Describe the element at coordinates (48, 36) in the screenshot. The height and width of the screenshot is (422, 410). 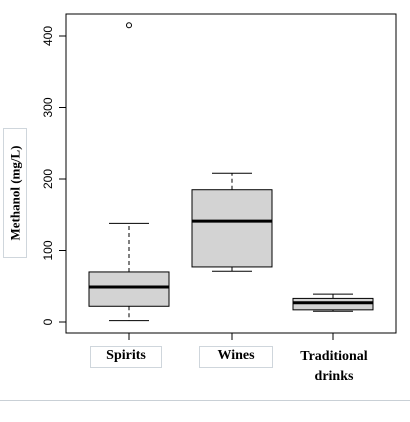
I see `y-tick-label: 400` at that location.